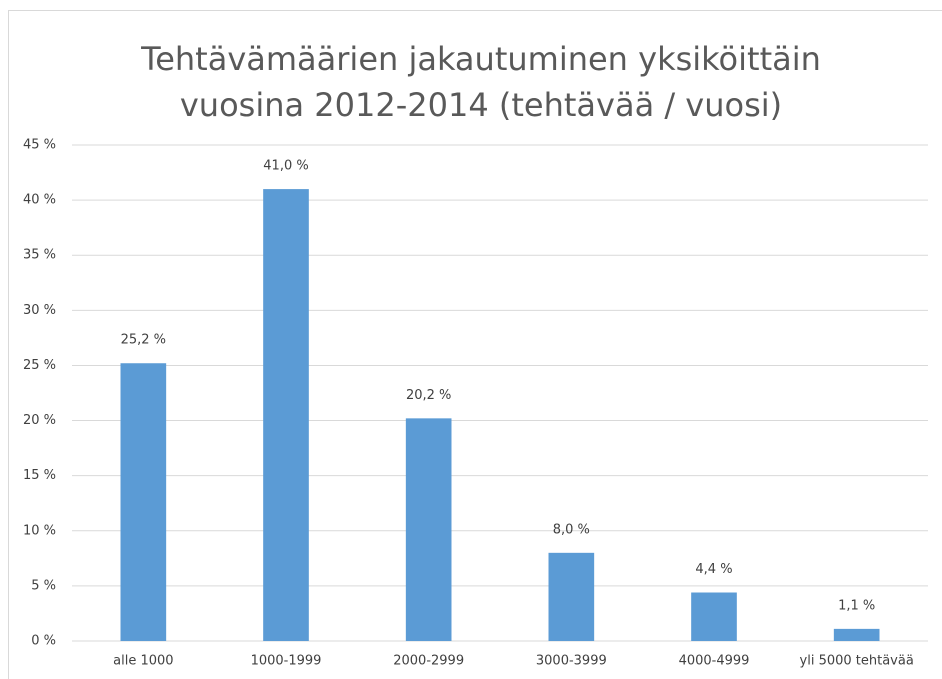  Describe the element at coordinates (143, 340) in the screenshot. I see `value-label: 25,2 %` at that location.